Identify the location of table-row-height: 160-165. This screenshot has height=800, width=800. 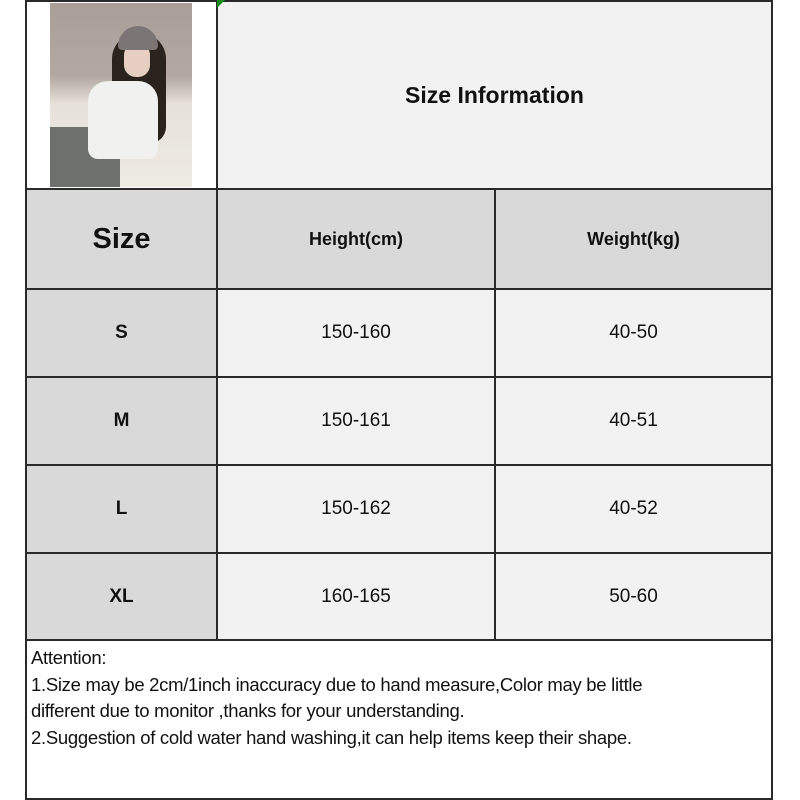
(356, 596).